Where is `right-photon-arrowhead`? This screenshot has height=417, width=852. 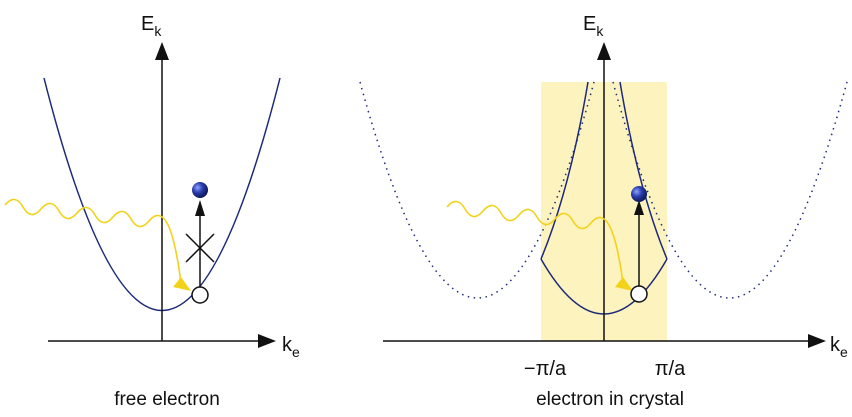 right-photon-arrowhead is located at coordinates (624, 284).